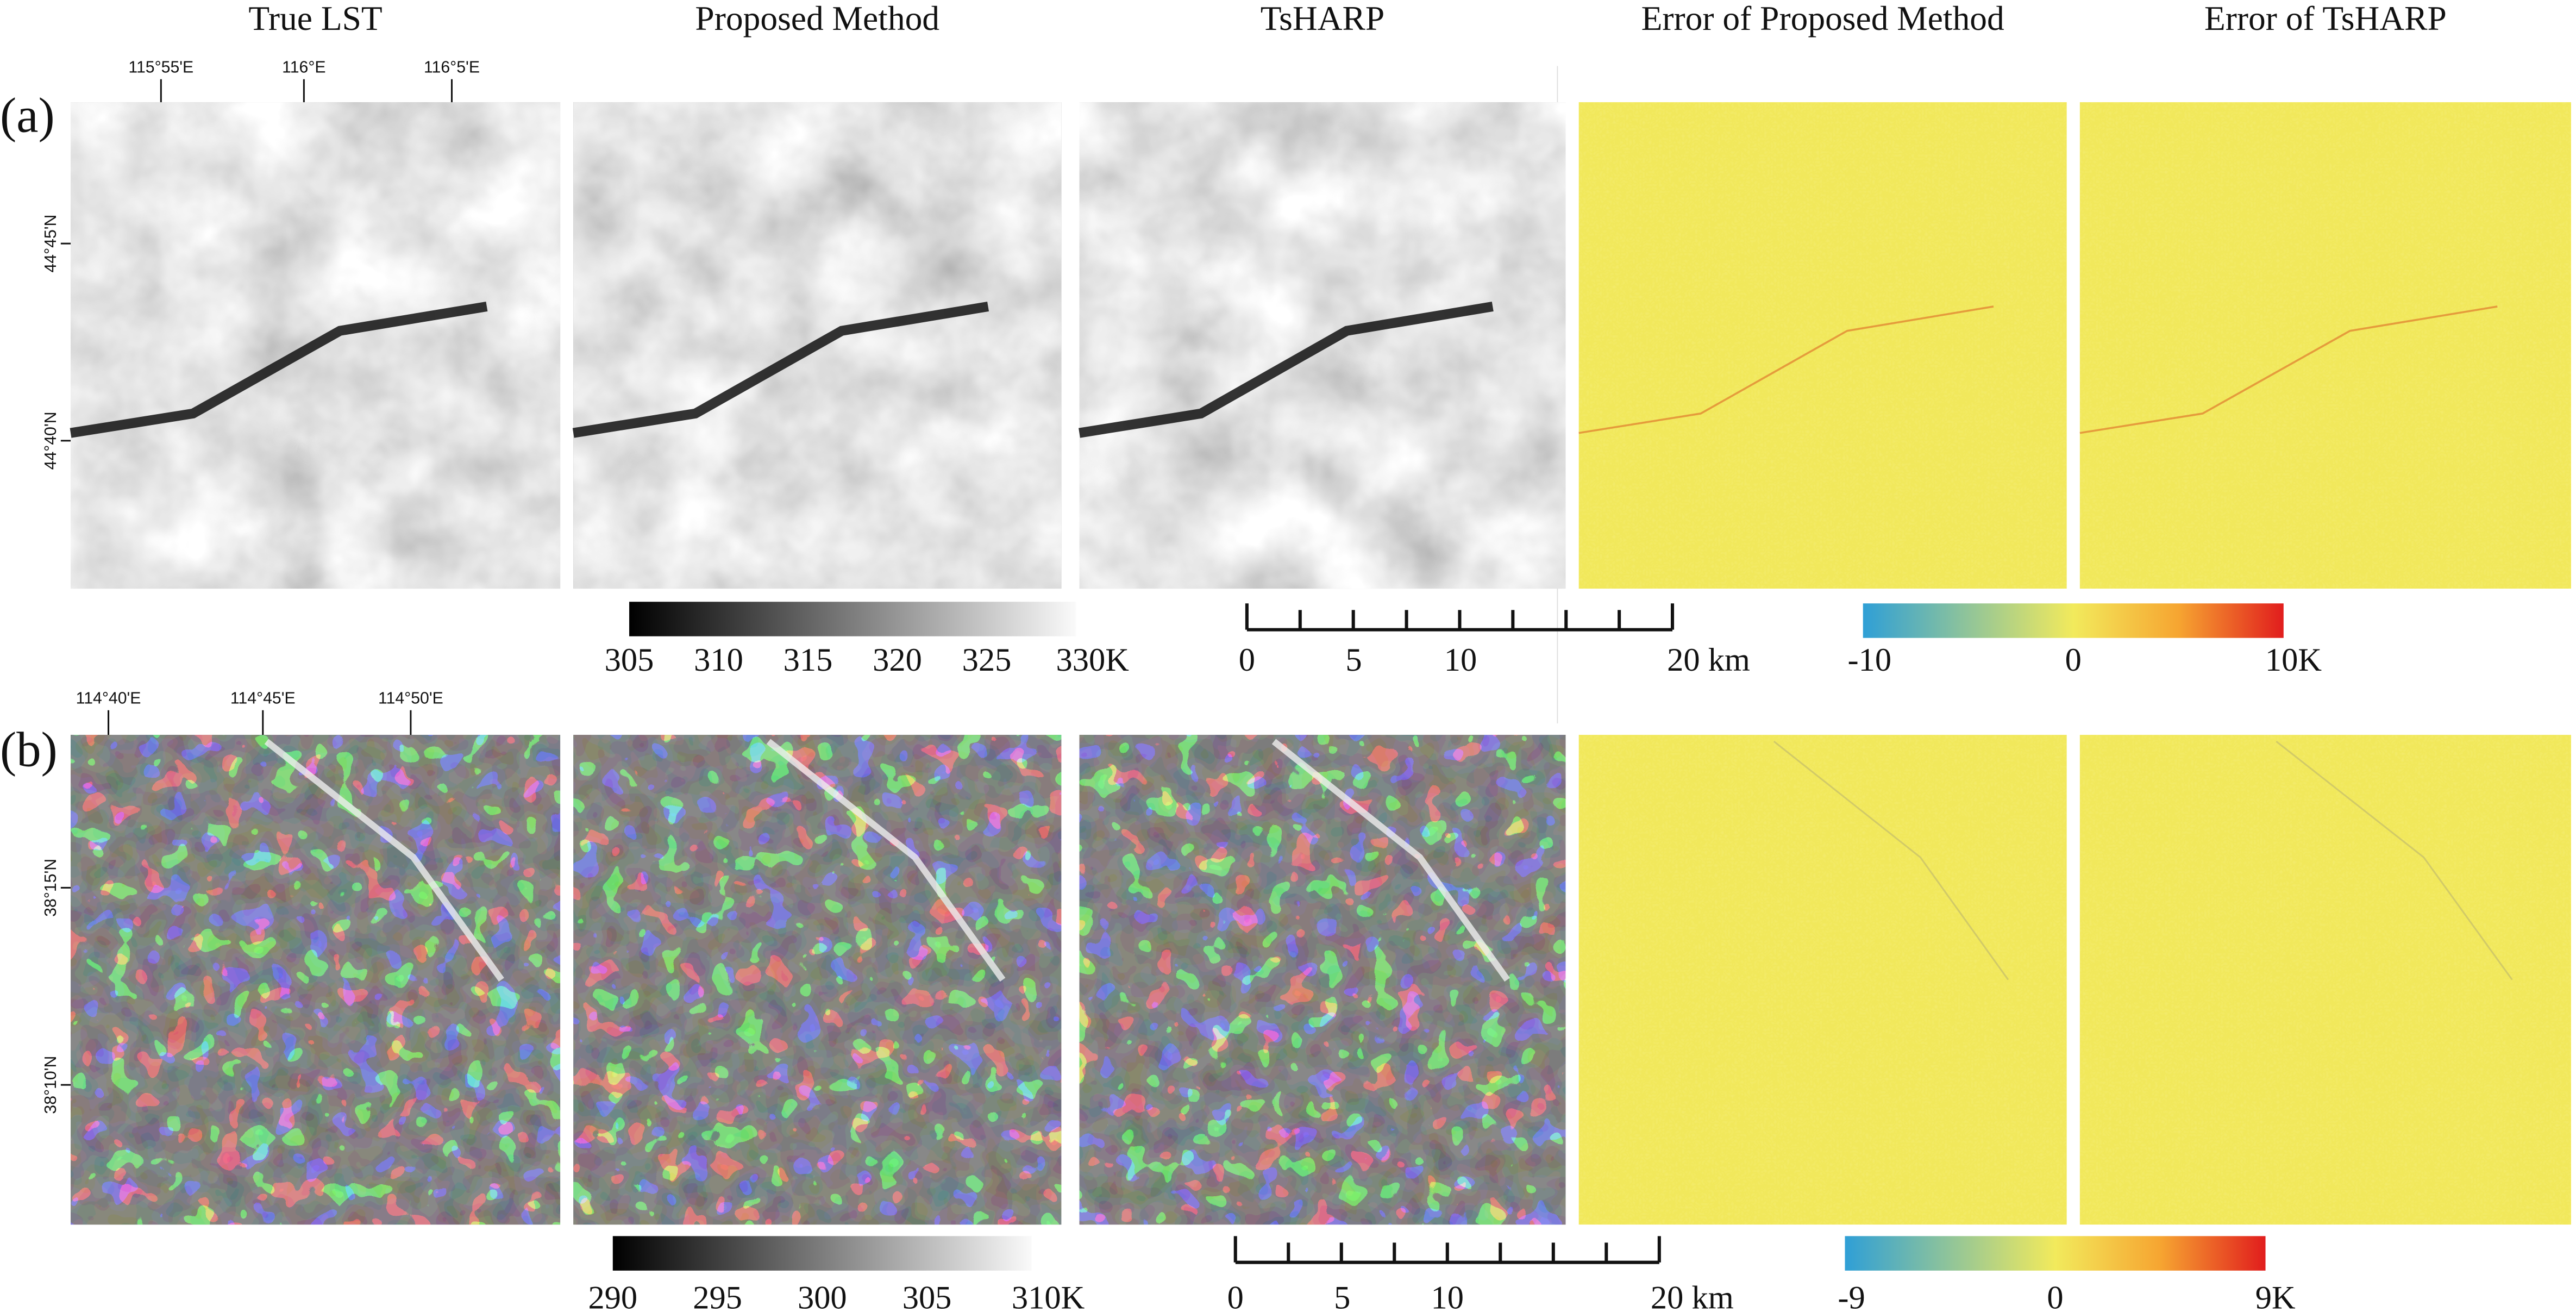  I want to click on lon-label: 114°50'E, so click(410, 699).